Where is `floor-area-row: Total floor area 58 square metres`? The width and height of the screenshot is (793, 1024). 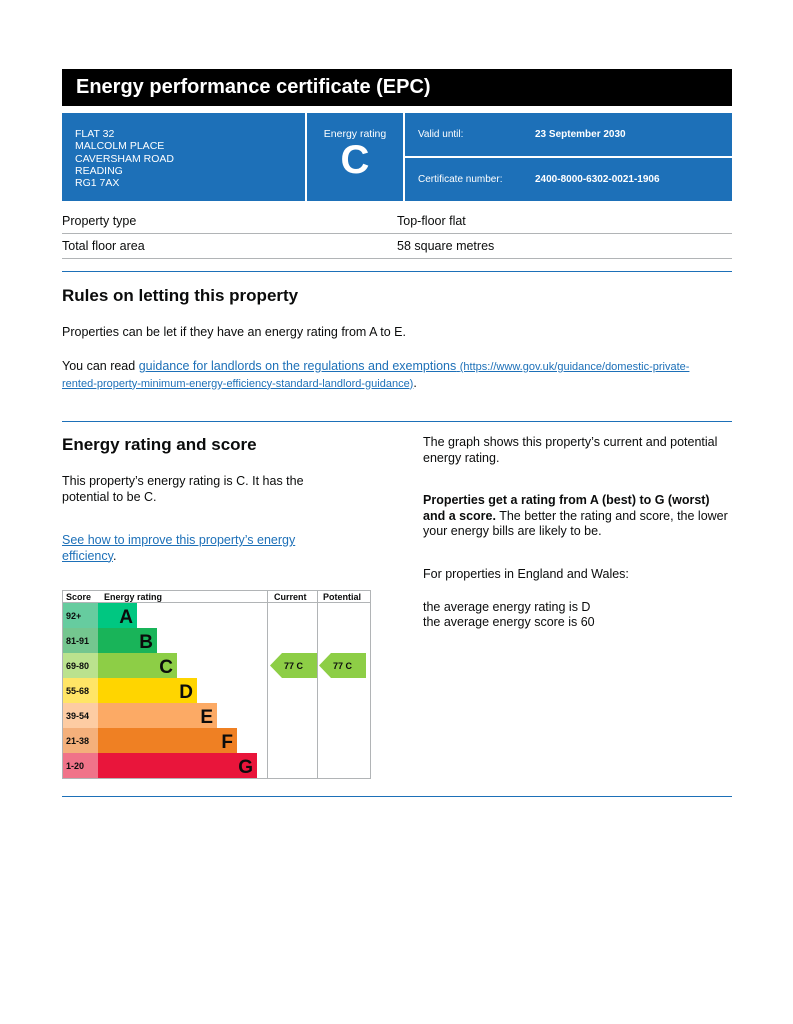 floor-area-row: Total floor area 58 square metres is located at coordinates (397, 246).